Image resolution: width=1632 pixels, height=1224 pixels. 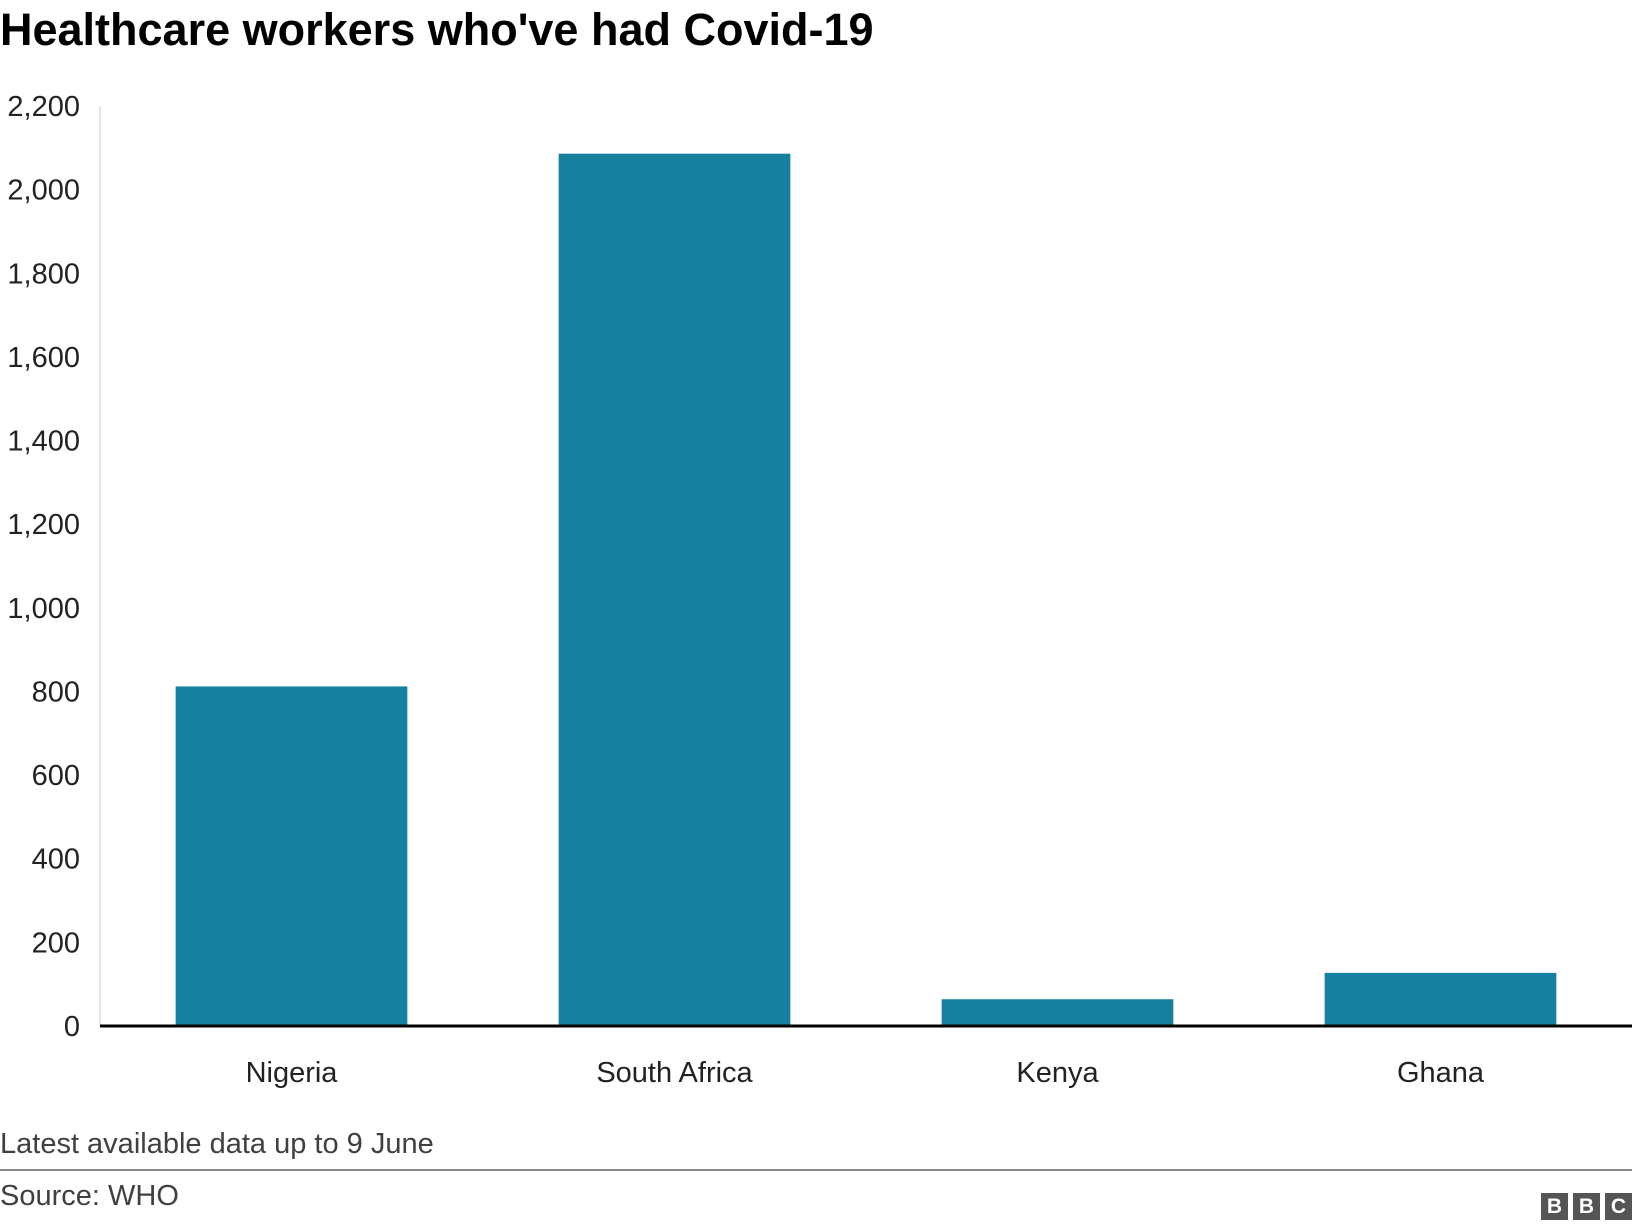 What do you see at coordinates (43, 609) in the screenshot?
I see `y-tick-label: 1,000` at bounding box center [43, 609].